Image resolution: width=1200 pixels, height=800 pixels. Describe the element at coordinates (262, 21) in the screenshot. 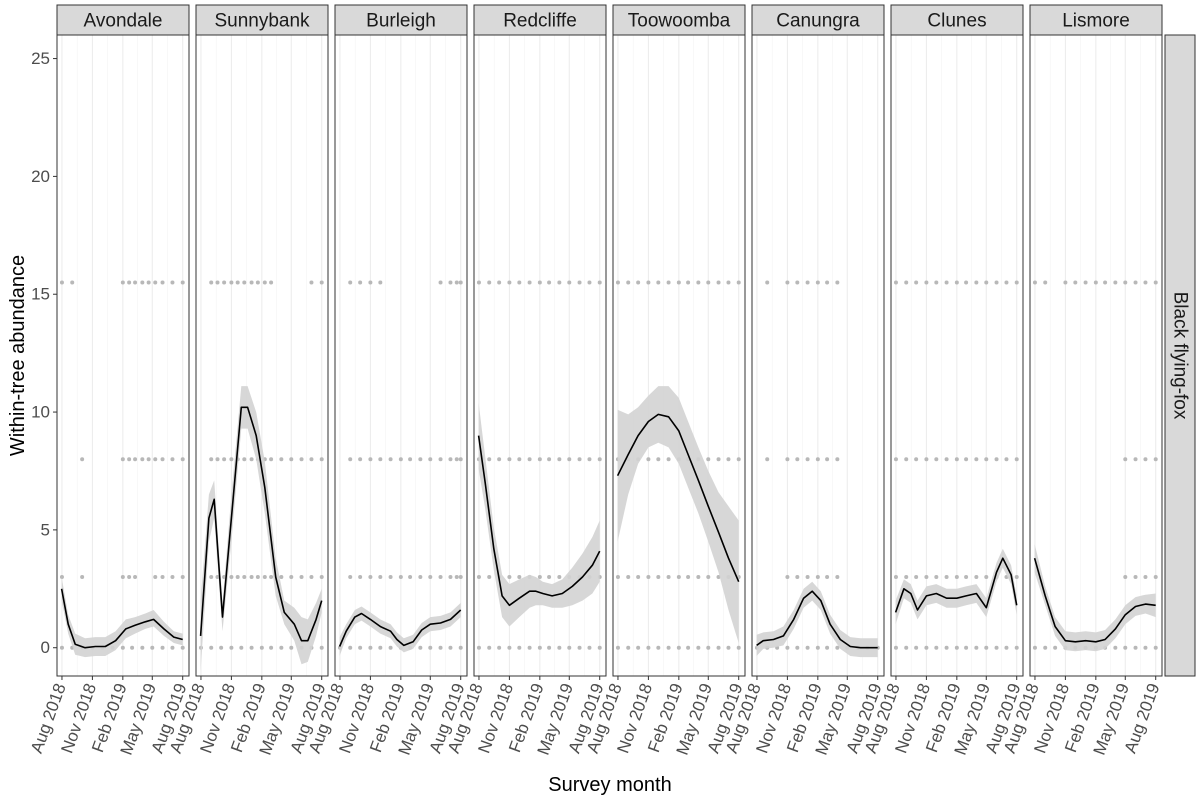

I see `facet-strip-label: Sunnybank` at that location.